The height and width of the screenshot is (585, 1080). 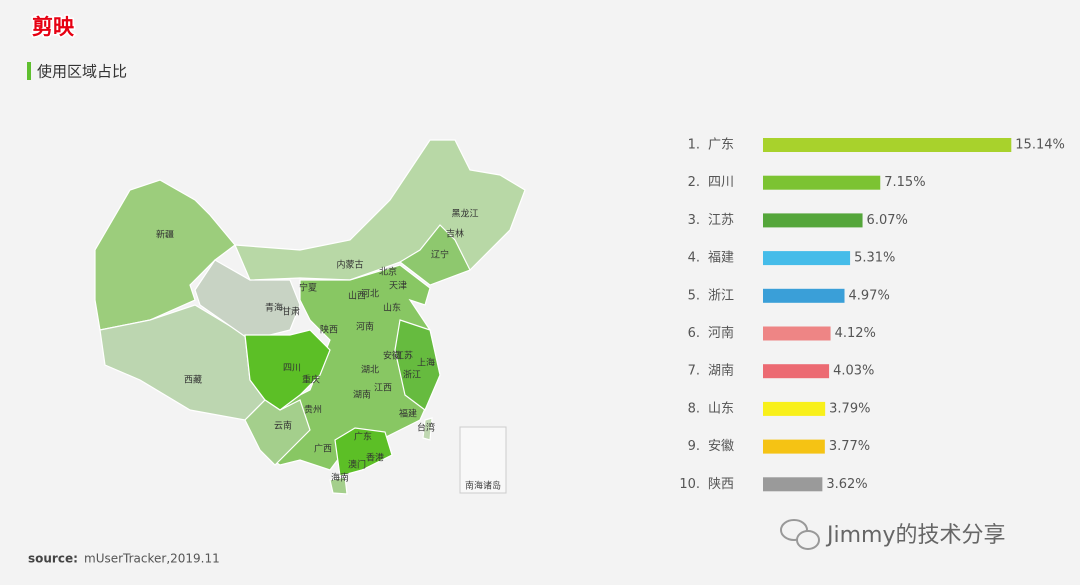 I want to click on value-label: 15.14%, so click(x=1040, y=145).